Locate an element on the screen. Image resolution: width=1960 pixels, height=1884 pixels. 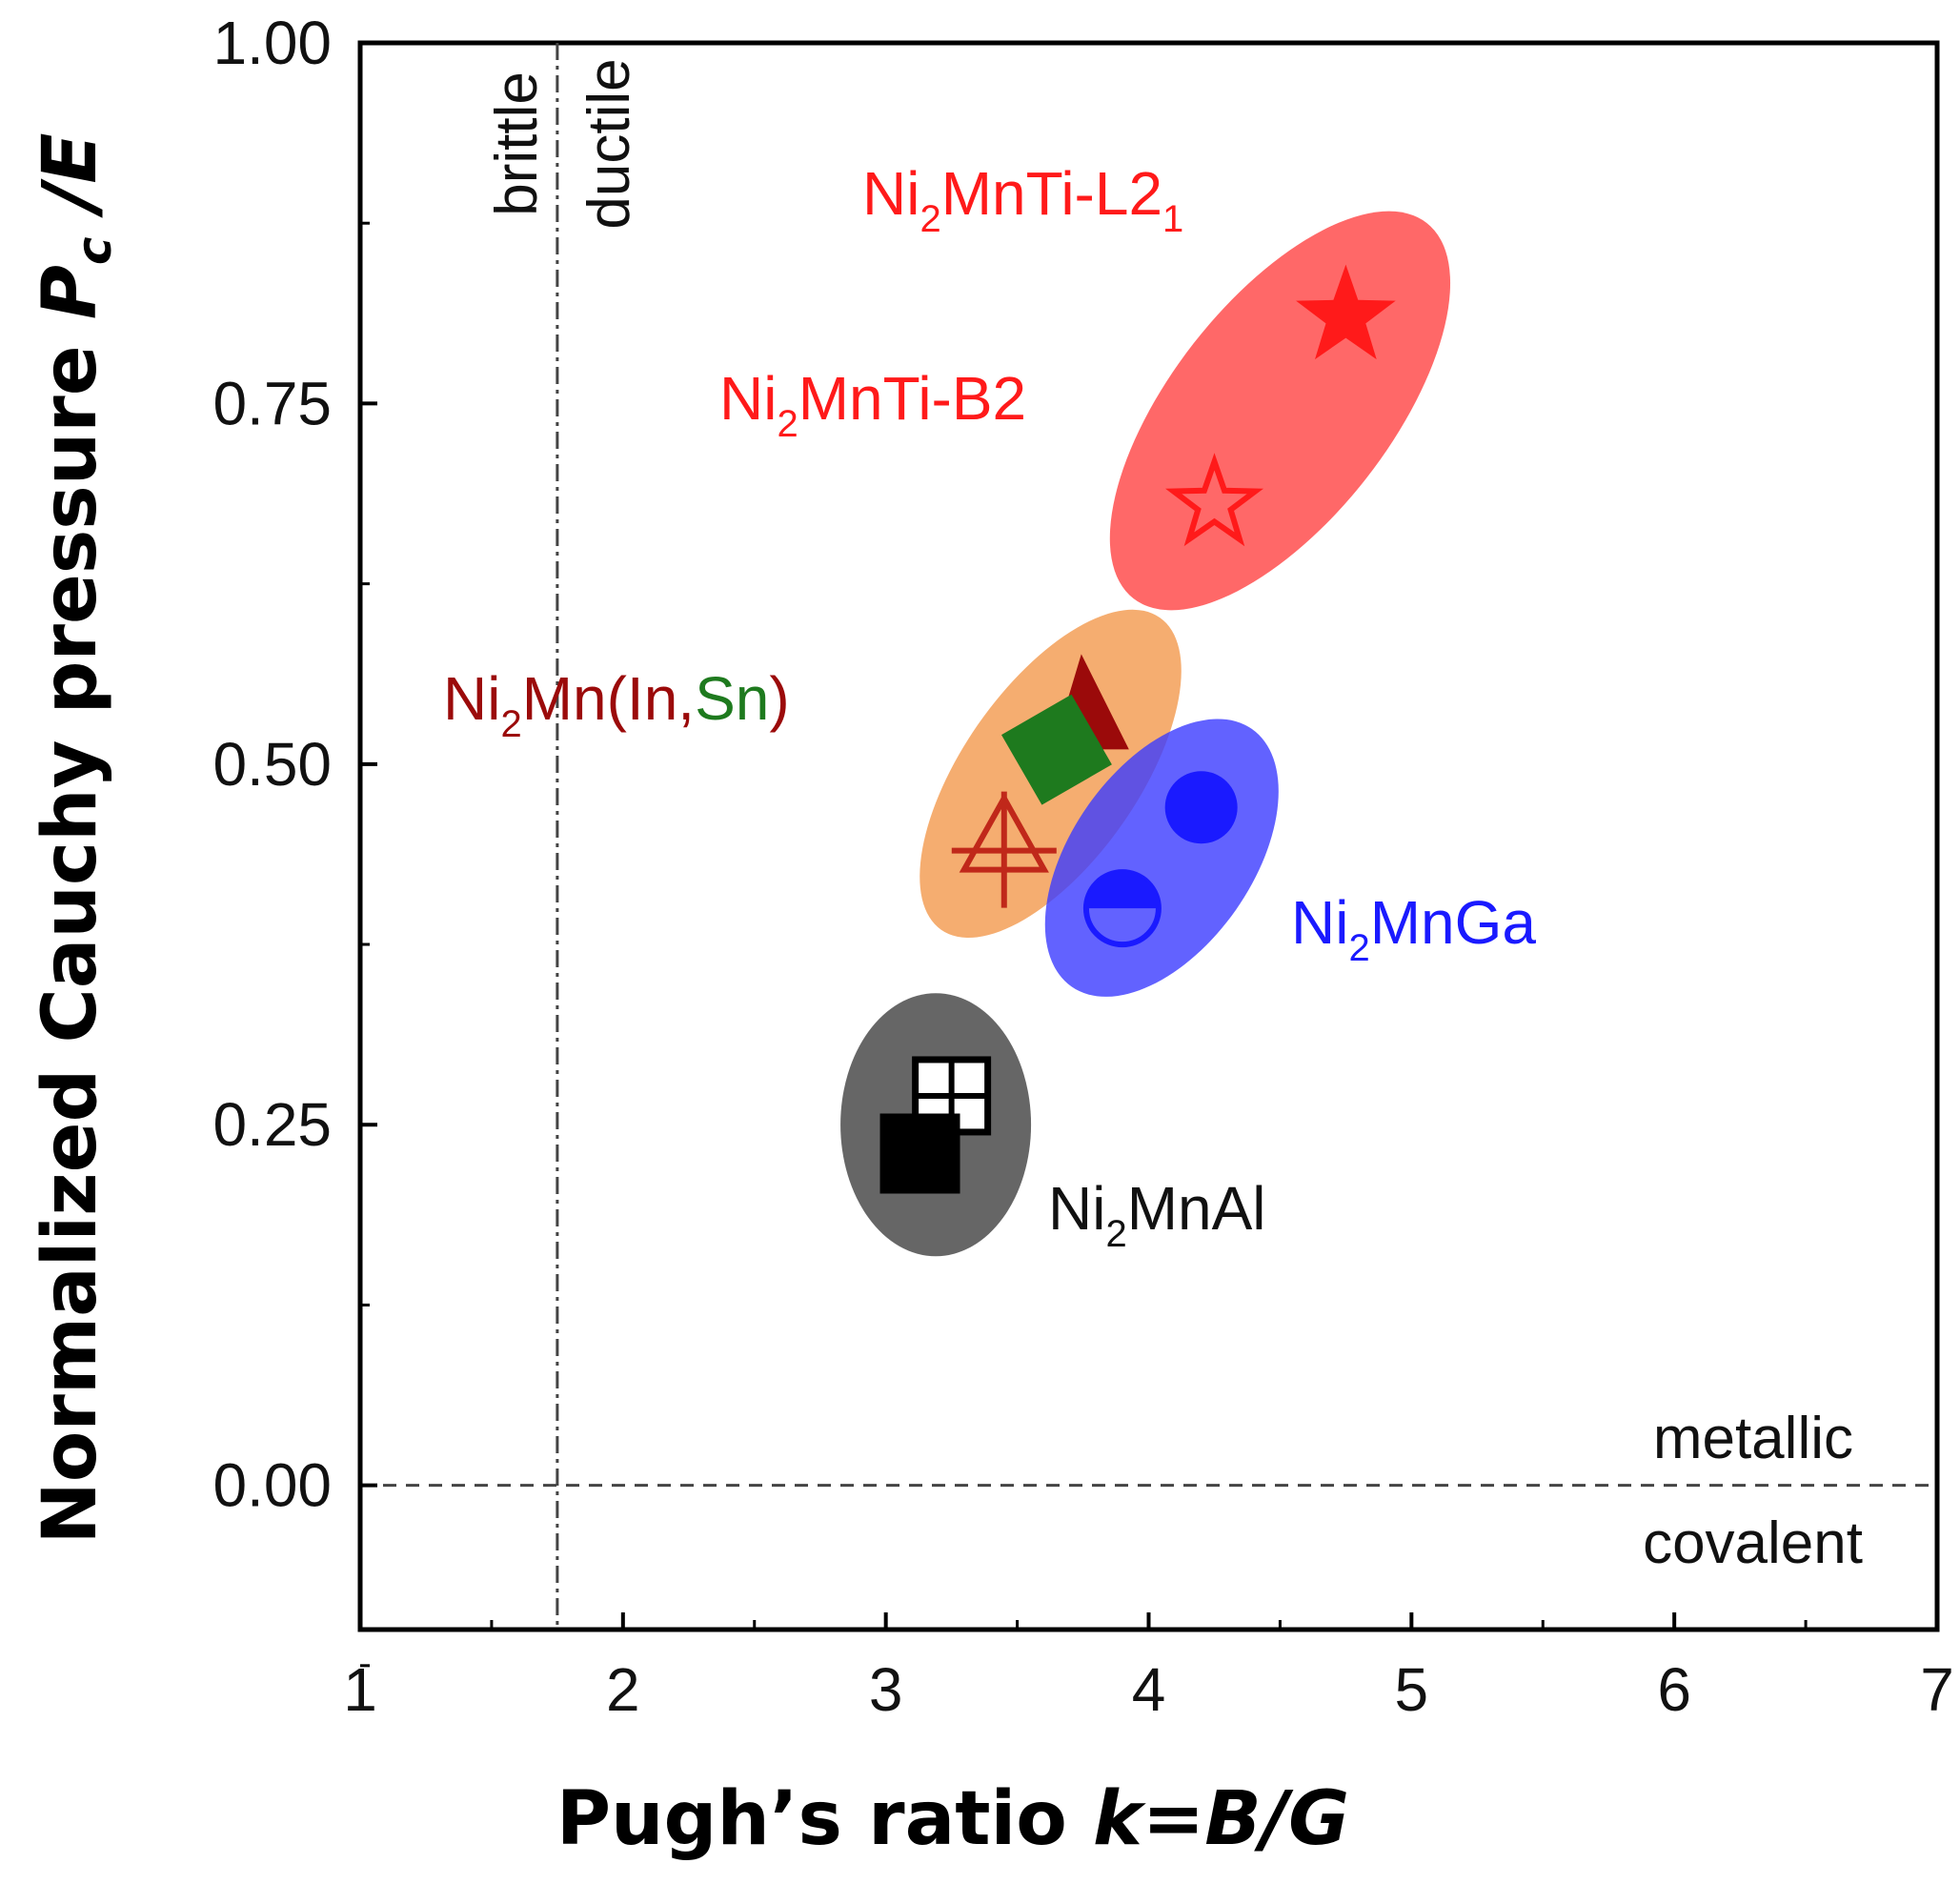
metallic-annotation: metallic is located at coordinates (1753, 1438).